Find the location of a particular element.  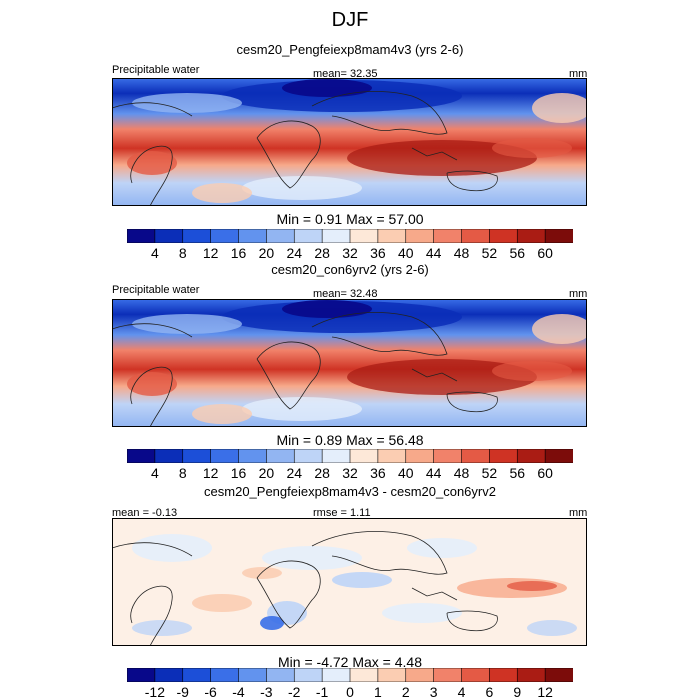

panel3-map is located at coordinates (349, 582).